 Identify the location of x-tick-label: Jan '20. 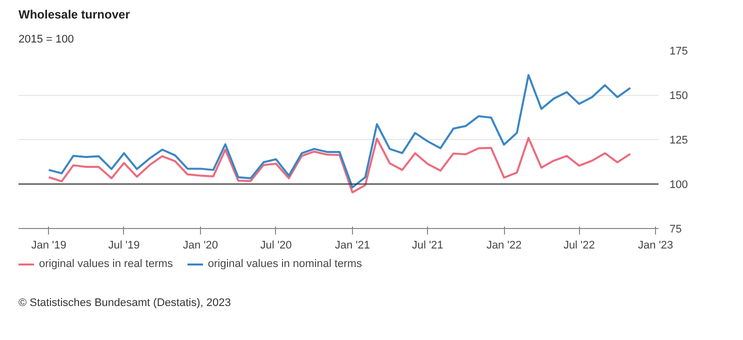
(200, 246).